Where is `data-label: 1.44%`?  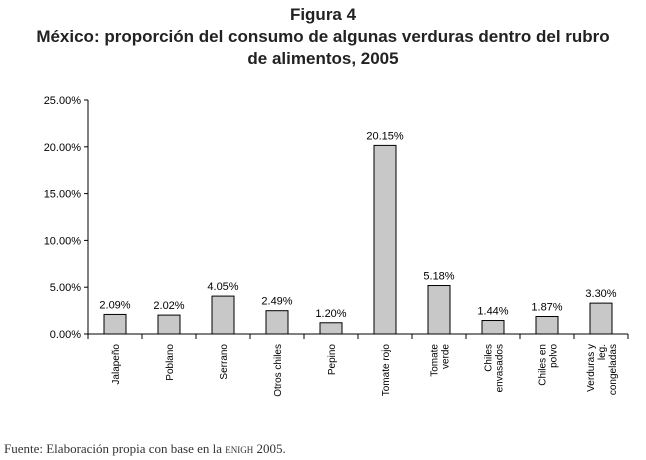 data-label: 1.44% is located at coordinates (492, 312).